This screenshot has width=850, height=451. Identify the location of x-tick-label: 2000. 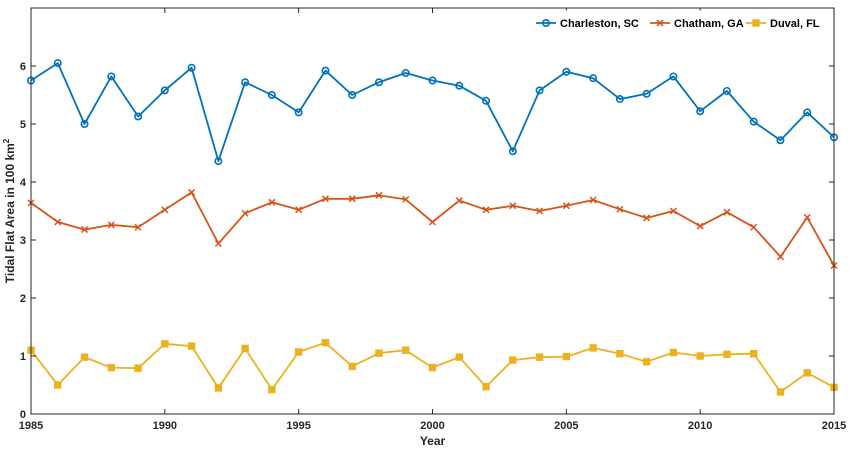
(432, 426).